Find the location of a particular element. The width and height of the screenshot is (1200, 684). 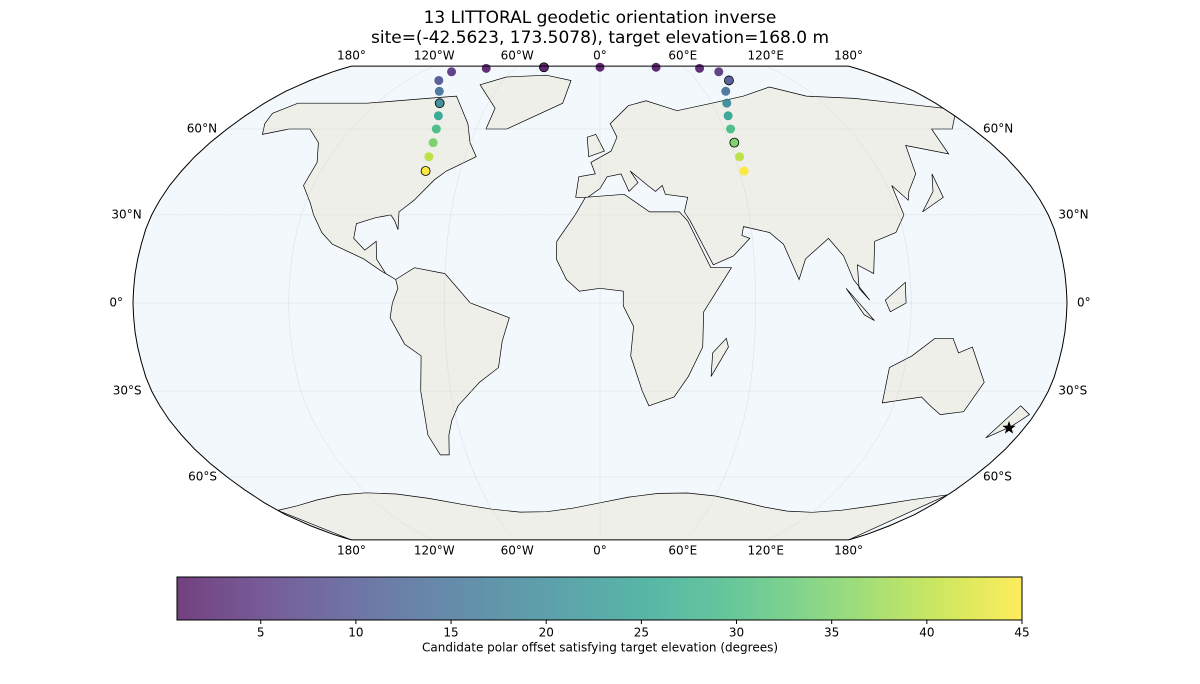

chart-title: 13 LITTORAL geodetic orientation inverse is located at coordinates (600, 18).